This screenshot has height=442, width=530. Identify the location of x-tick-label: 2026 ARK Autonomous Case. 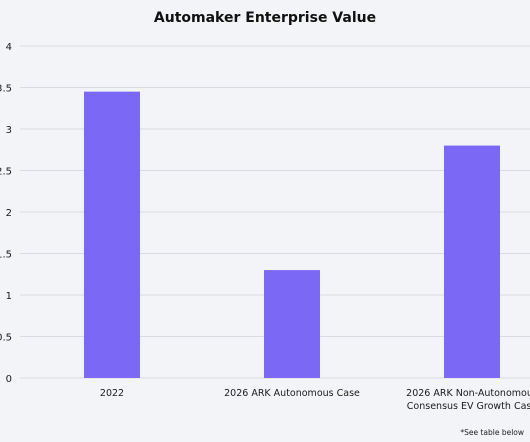
(292, 393).